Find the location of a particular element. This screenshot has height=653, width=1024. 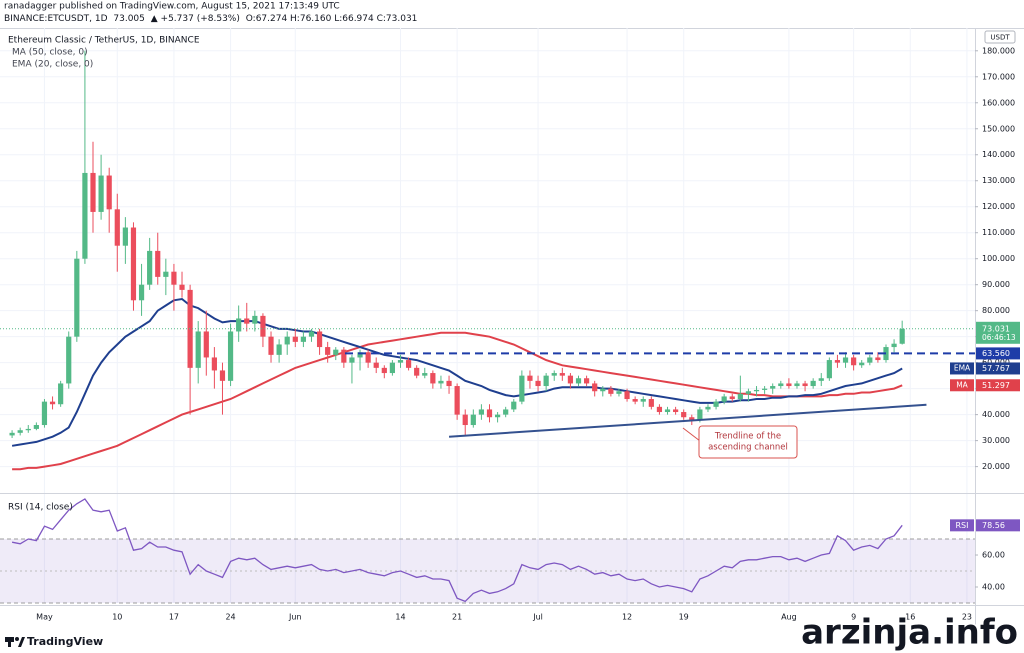

callout-text: Trendline of the is located at coordinates (747, 437).